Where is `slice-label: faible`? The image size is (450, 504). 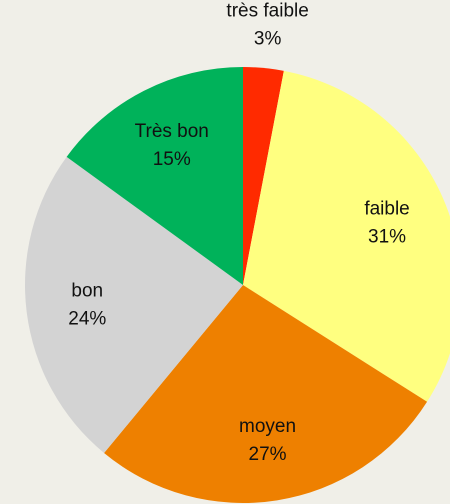
slice-label: faible is located at coordinates (386, 209).